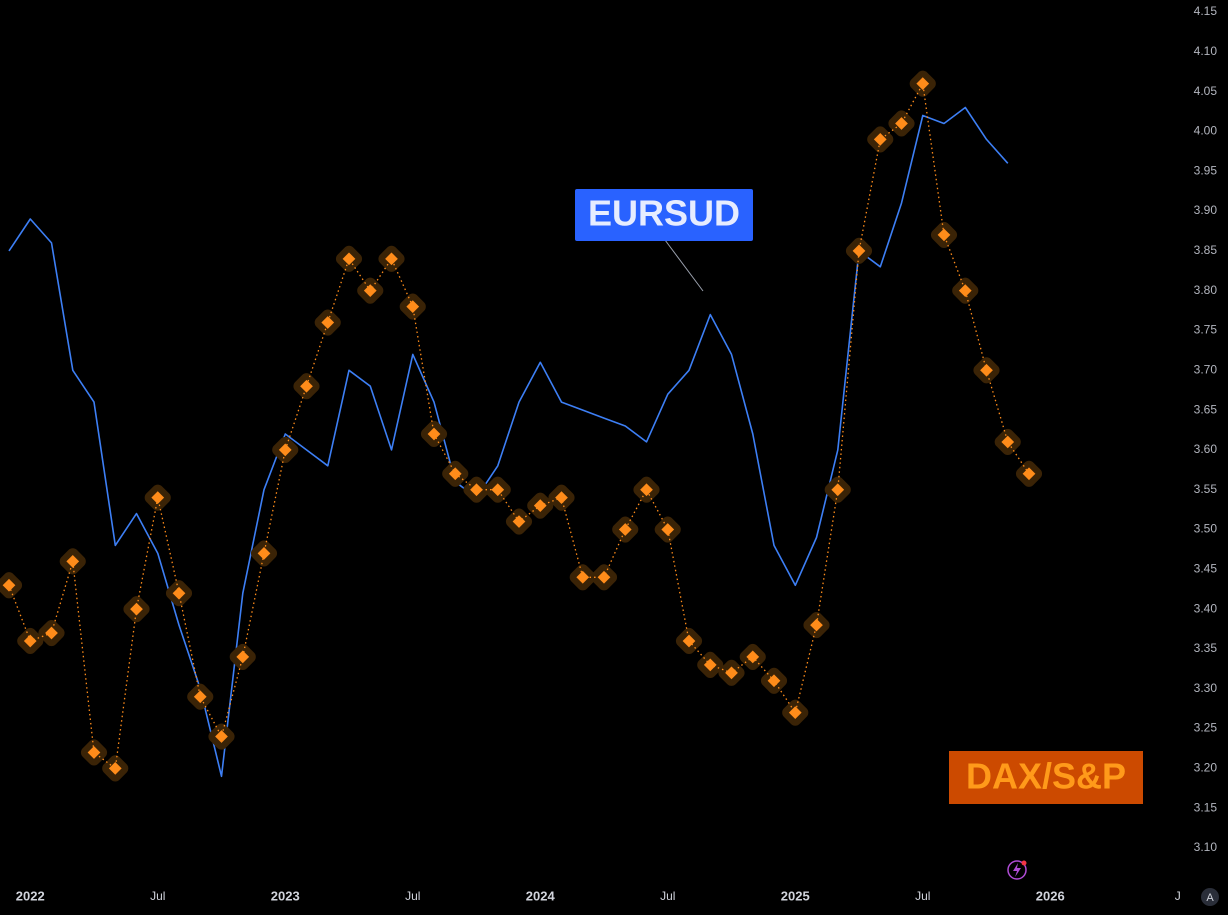 This screenshot has width=1228, height=915. I want to click on y-tick-label: 4.00, so click(1206, 131).